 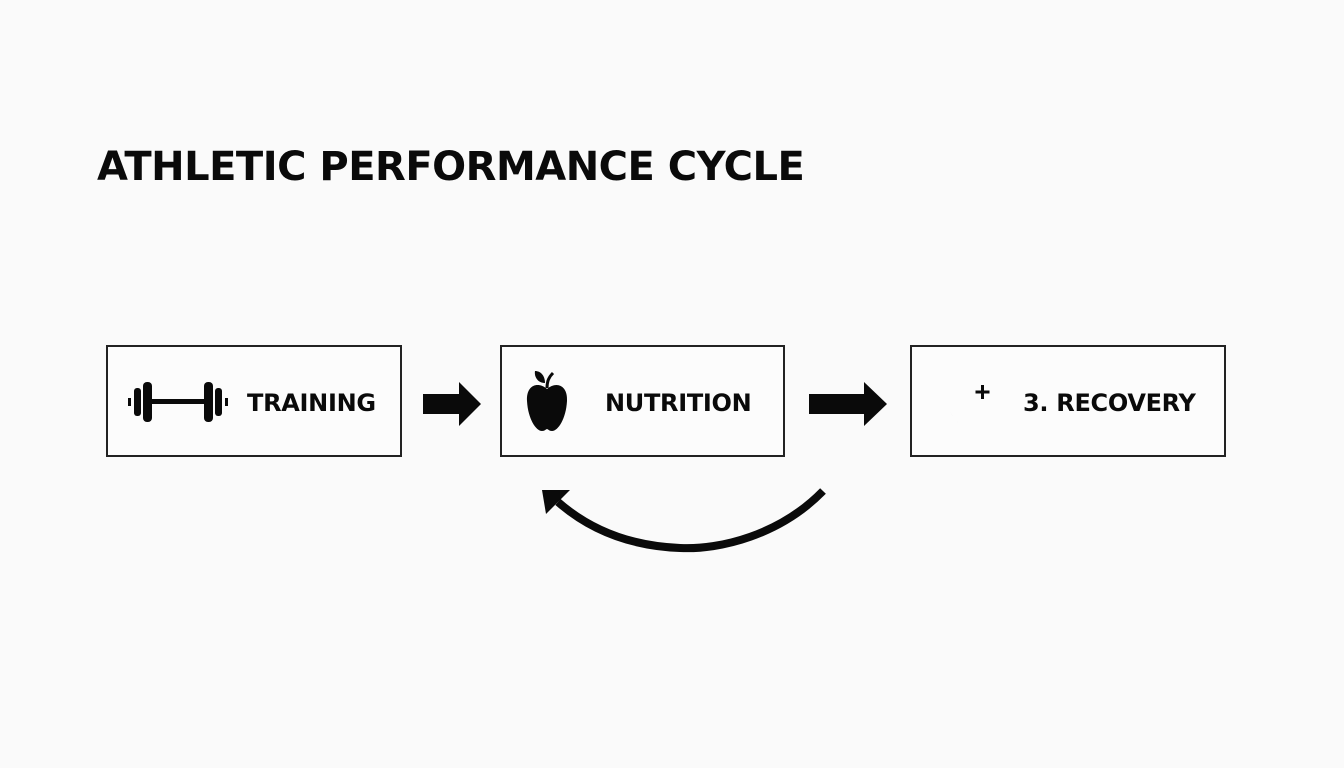 I want to click on step-nutrition: NUTRITION, so click(x=642, y=401).